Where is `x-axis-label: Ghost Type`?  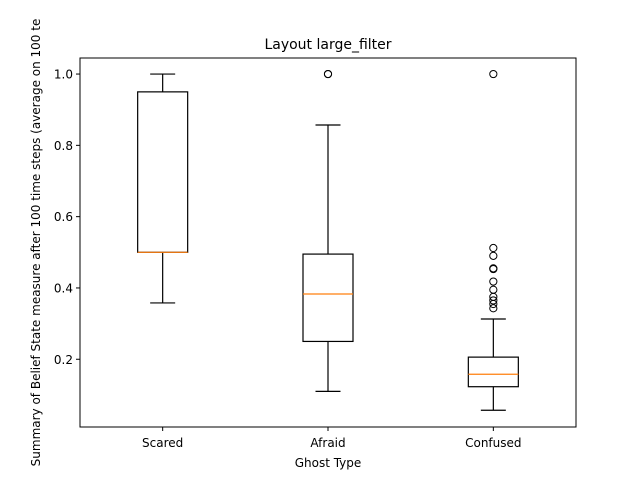 x-axis-label: Ghost Type is located at coordinates (328, 463).